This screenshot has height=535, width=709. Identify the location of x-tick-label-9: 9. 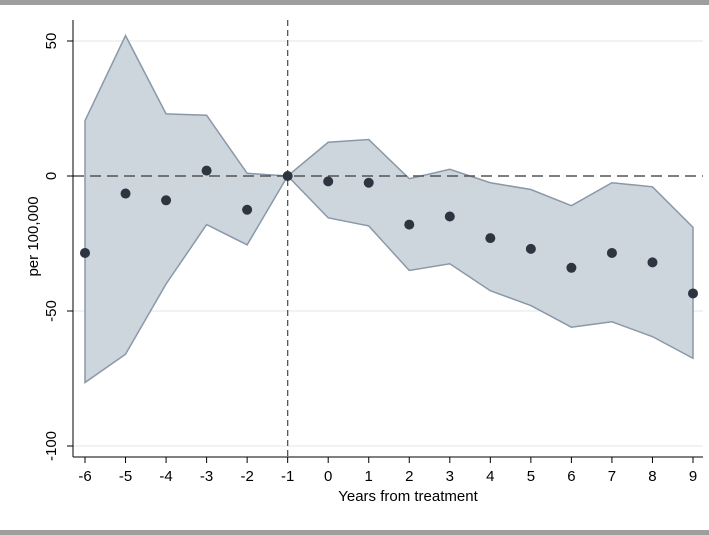
(693, 476).